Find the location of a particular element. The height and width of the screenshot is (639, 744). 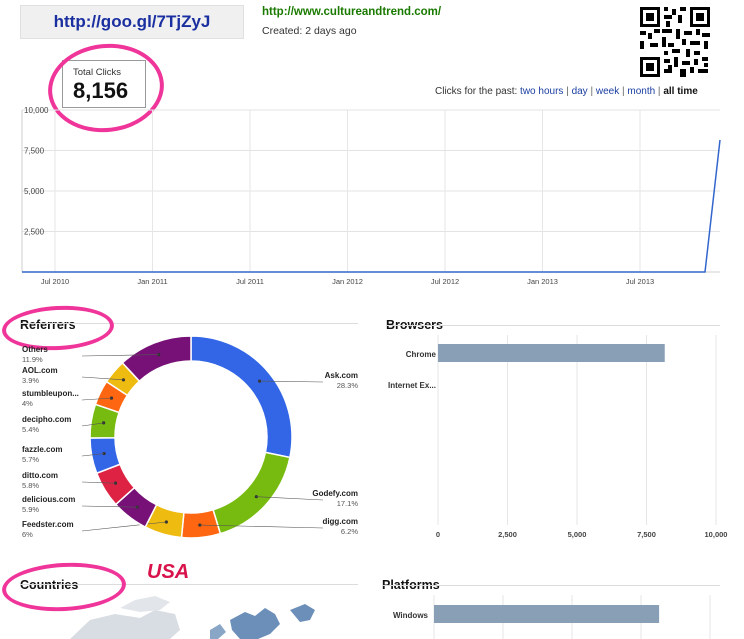

period-week: week is located at coordinates (607, 91).